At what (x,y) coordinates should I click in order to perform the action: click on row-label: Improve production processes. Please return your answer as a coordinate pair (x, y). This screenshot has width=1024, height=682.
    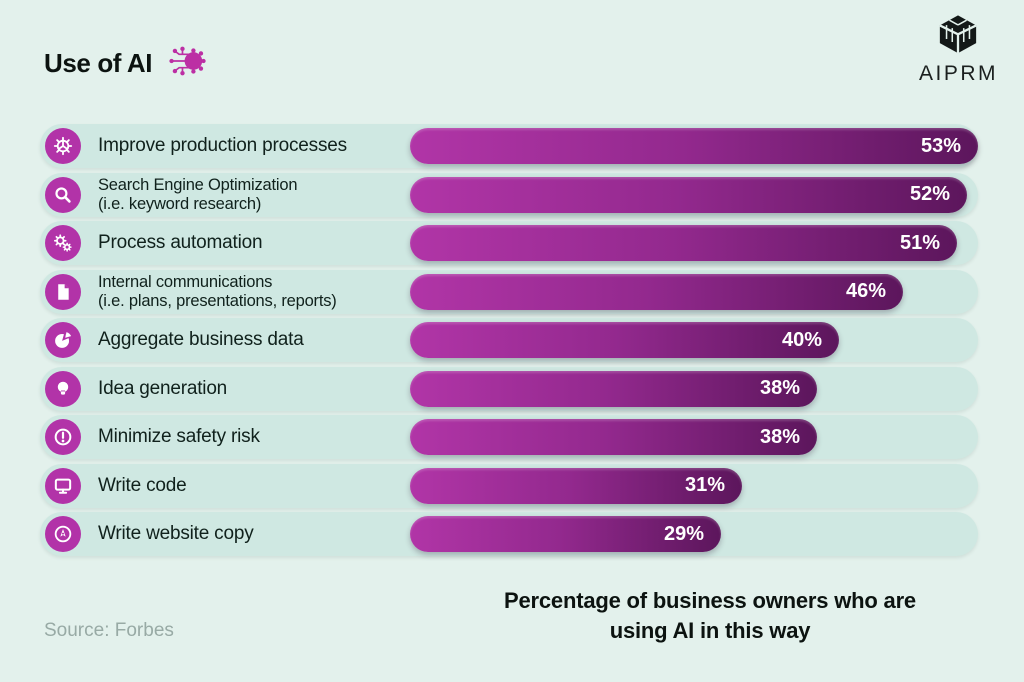
    Looking at the image, I should click on (222, 146).